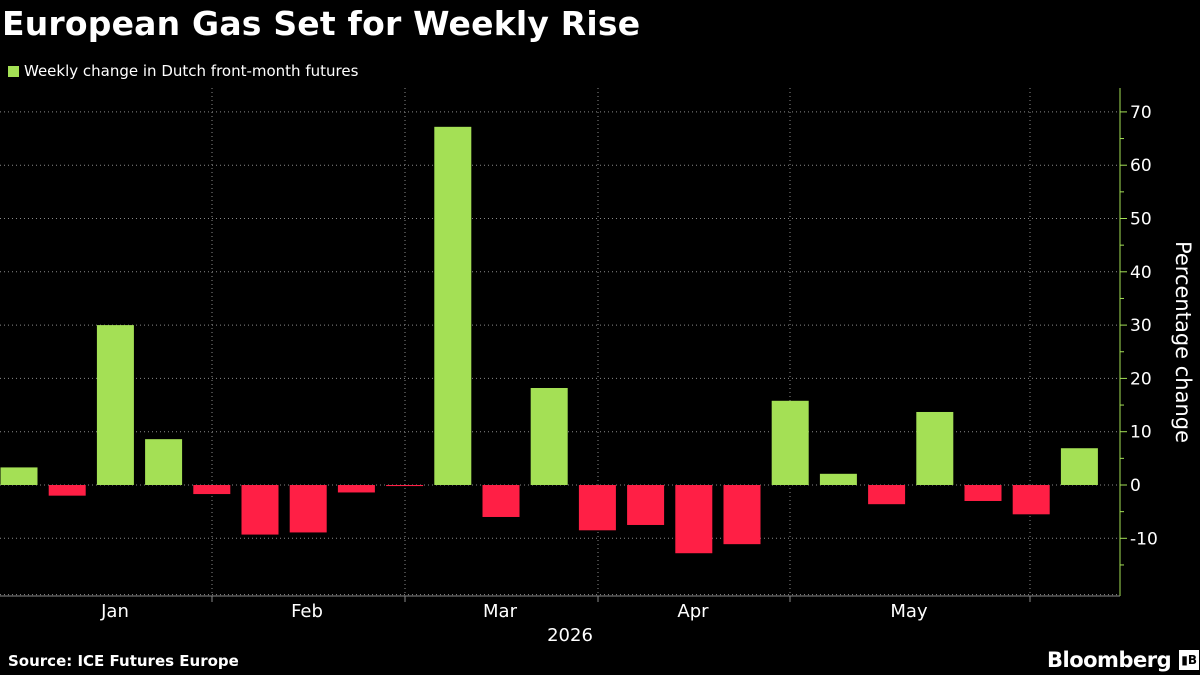  What do you see at coordinates (1144, 539) in the screenshot?
I see `y-tick-label: -10` at bounding box center [1144, 539].